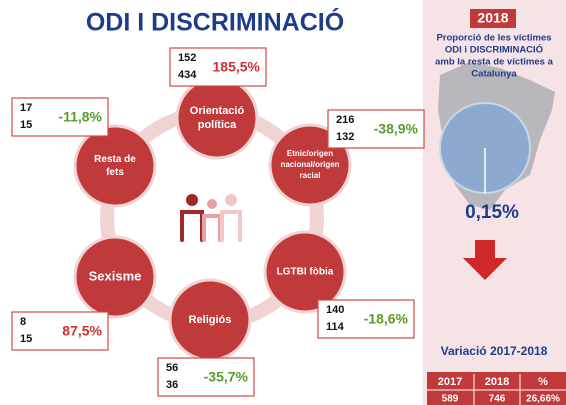 This screenshot has height=405, width=566. What do you see at coordinates (82, 331) in the screenshot?
I see `stat-change: 87,5%` at bounding box center [82, 331].